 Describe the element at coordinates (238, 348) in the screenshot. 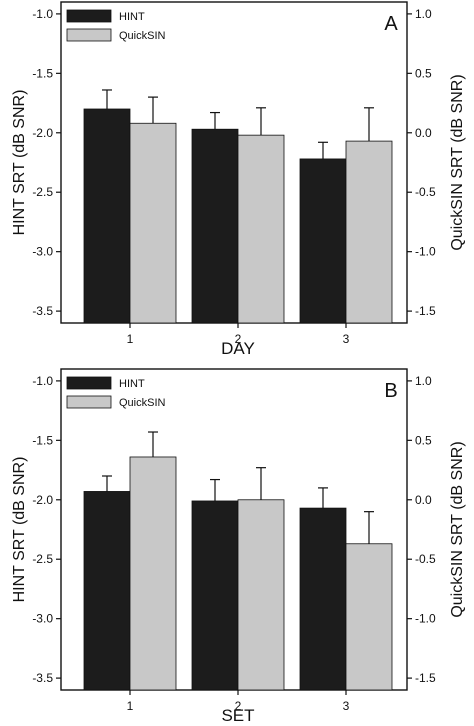

I see `x-axis-label: DAY` at that location.